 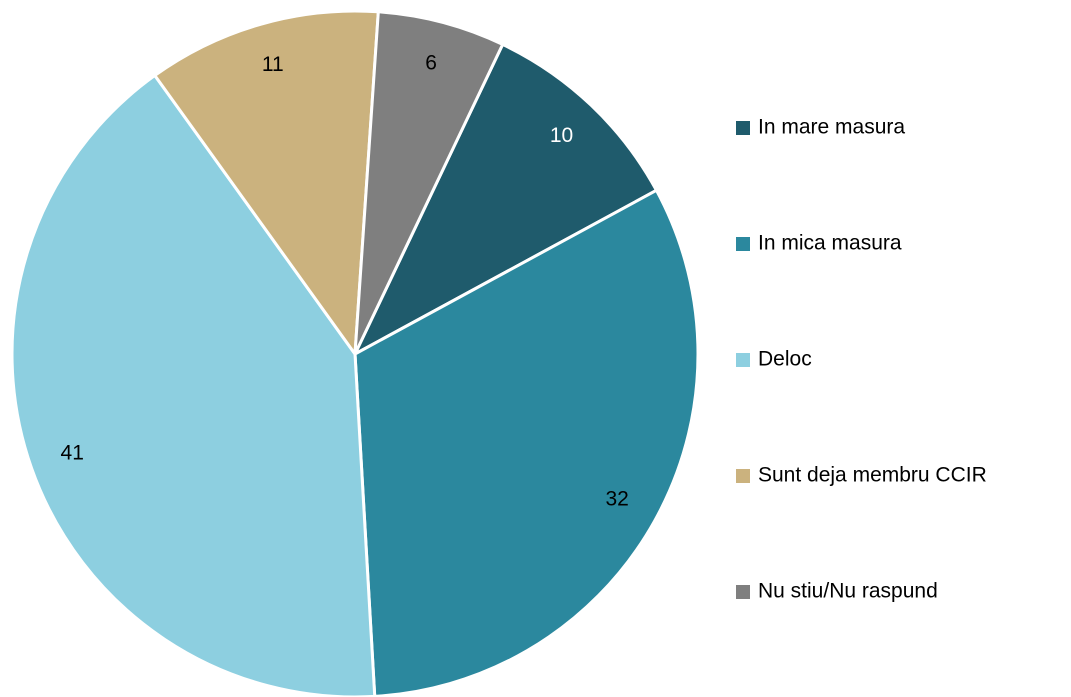 What do you see at coordinates (785, 359) in the screenshot?
I see `legend-label: Deloc` at bounding box center [785, 359].